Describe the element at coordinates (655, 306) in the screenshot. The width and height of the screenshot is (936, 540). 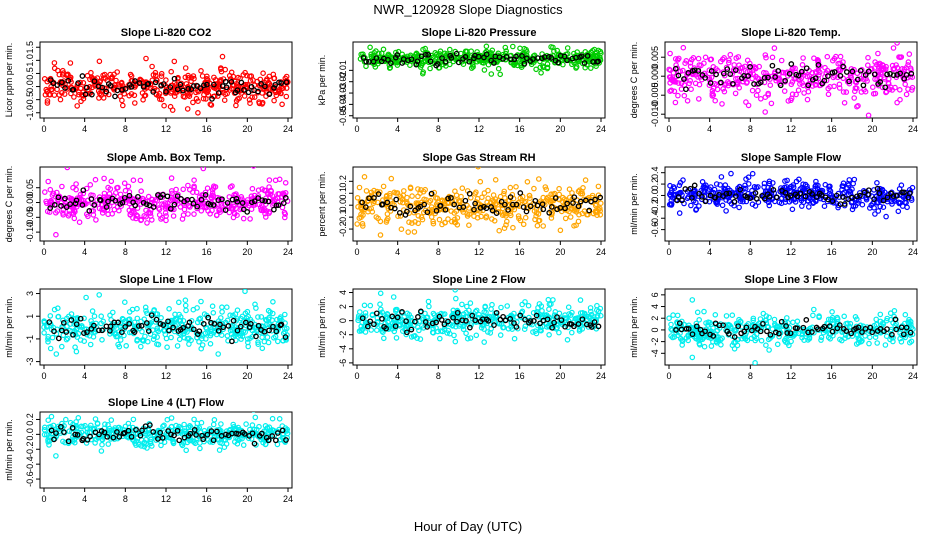
I see `y-tick-label: 4` at that location.